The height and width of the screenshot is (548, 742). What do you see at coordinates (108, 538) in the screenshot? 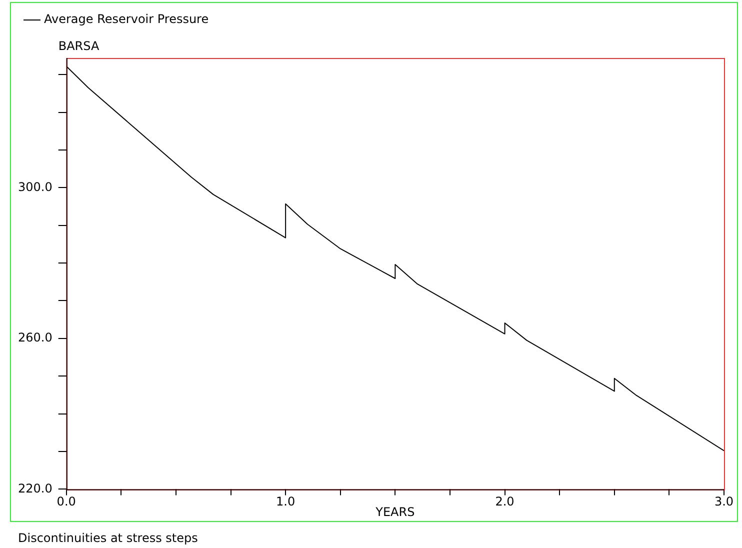
I see `text: Discontinuities at stress steps` at bounding box center [108, 538].